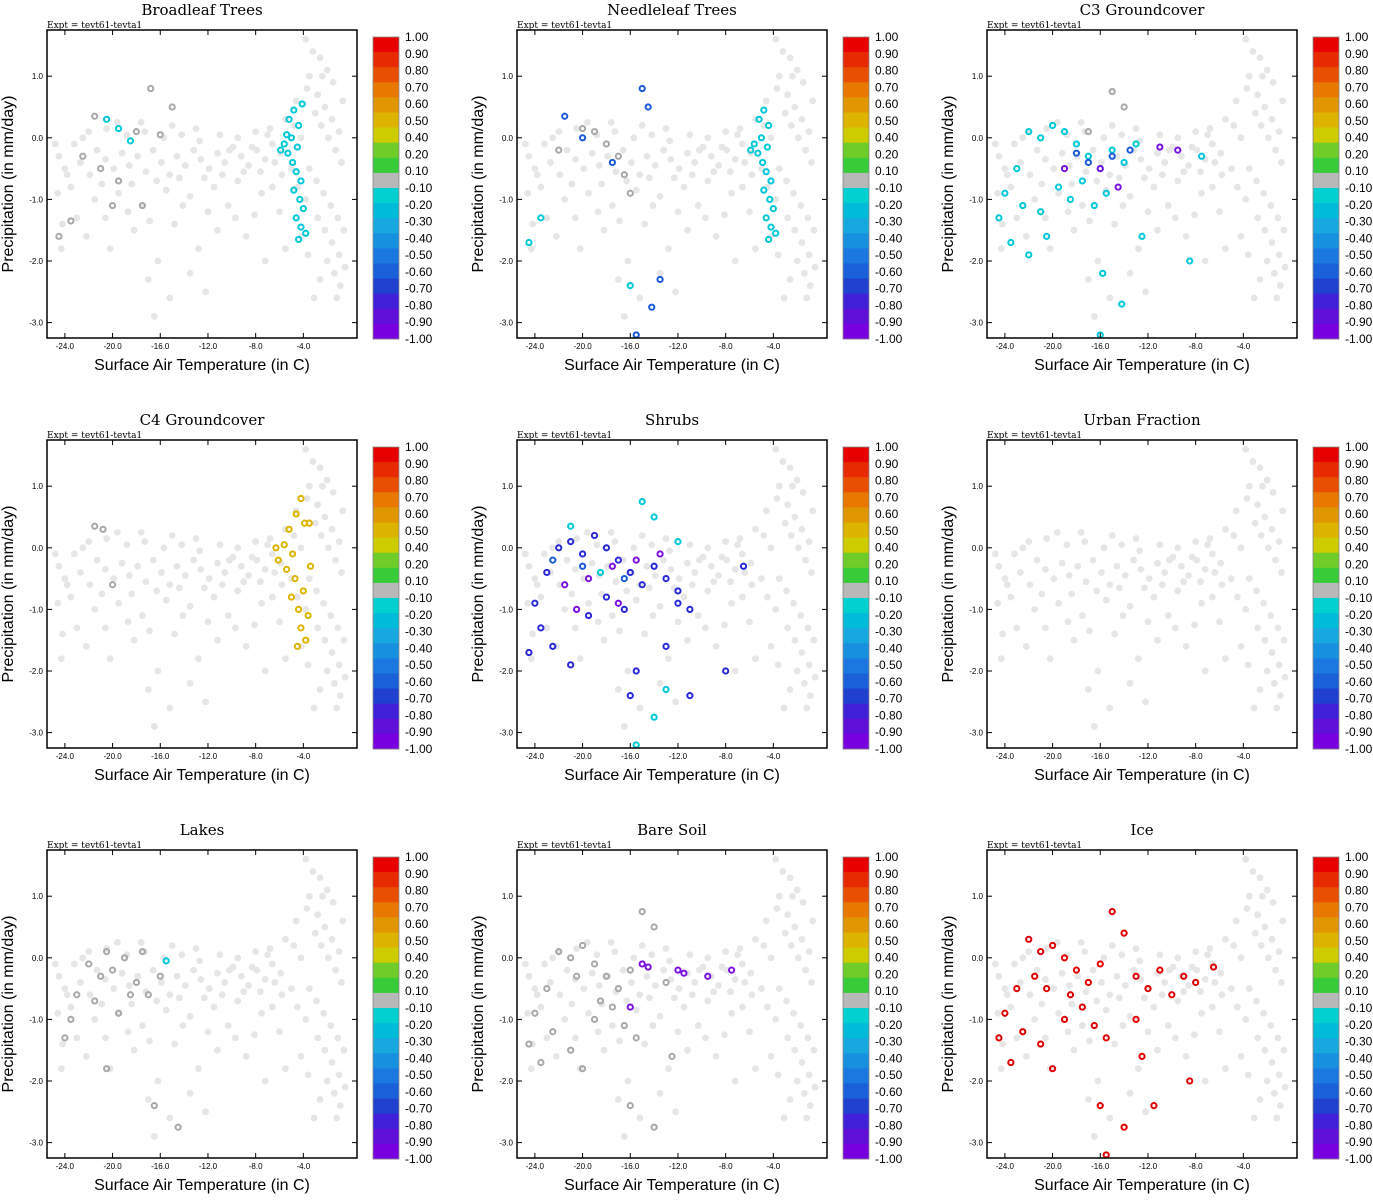 The image size is (1373, 1200). I want to click on y-axis-label: Precipitation (in mm/day), so click(478, 594).